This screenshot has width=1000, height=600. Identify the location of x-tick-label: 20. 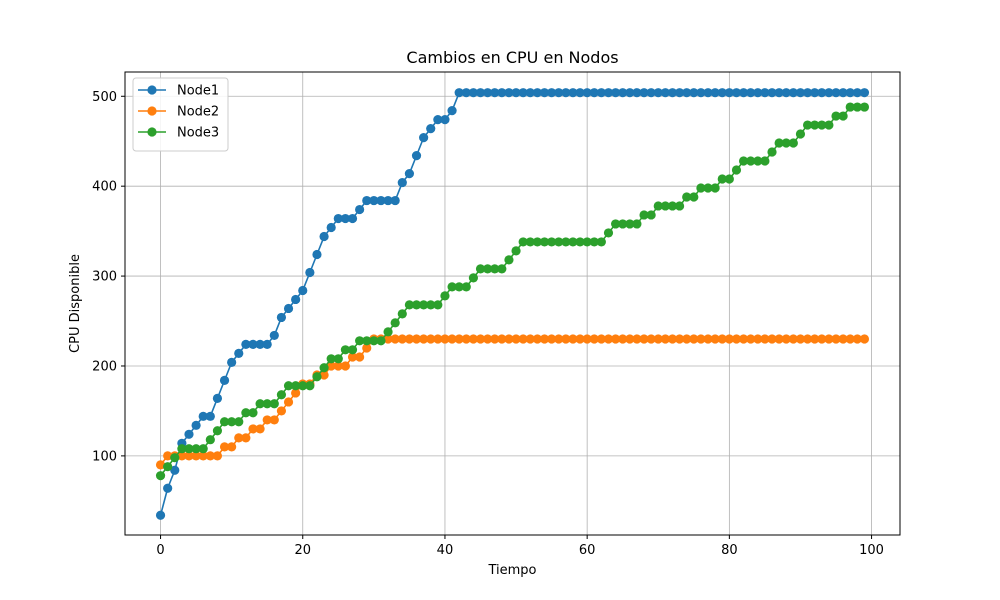
(302, 550).